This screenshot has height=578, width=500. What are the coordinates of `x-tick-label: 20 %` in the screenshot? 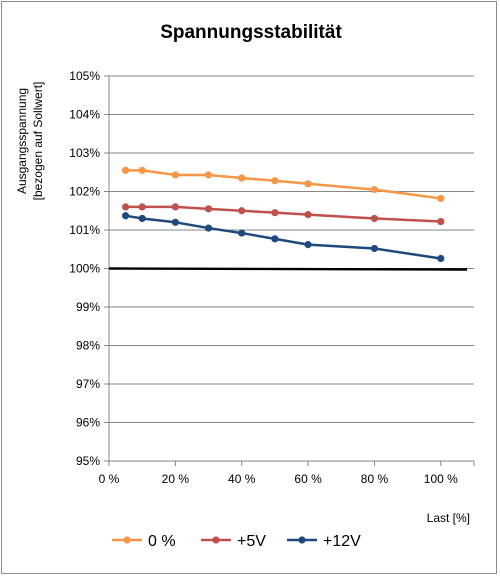 It's located at (176, 479).